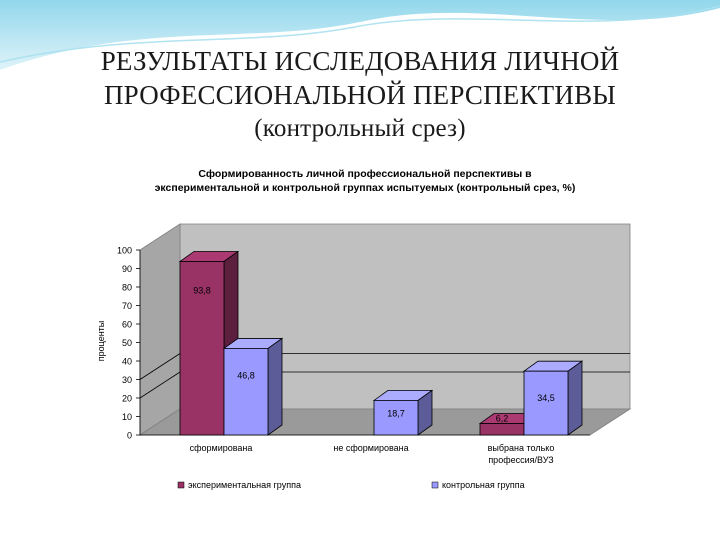 The height and width of the screenshot is (540, 720). I want to click on y-axis-label: проценты, so click(101, 341).